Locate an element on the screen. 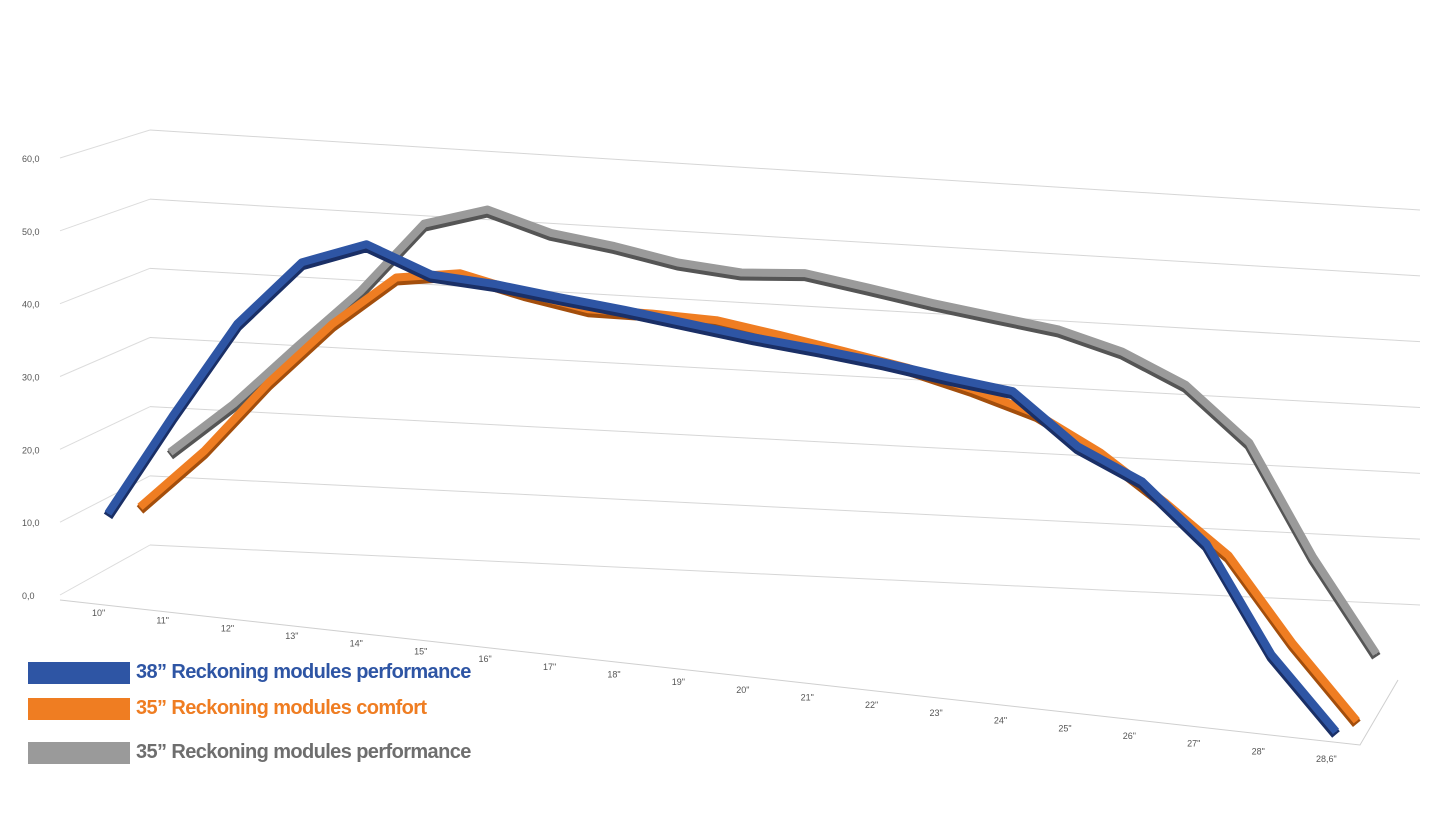 The height and width of the screenshot is (839, 1448). x-tick-label: 26" is located at coordinates (1129, 736).